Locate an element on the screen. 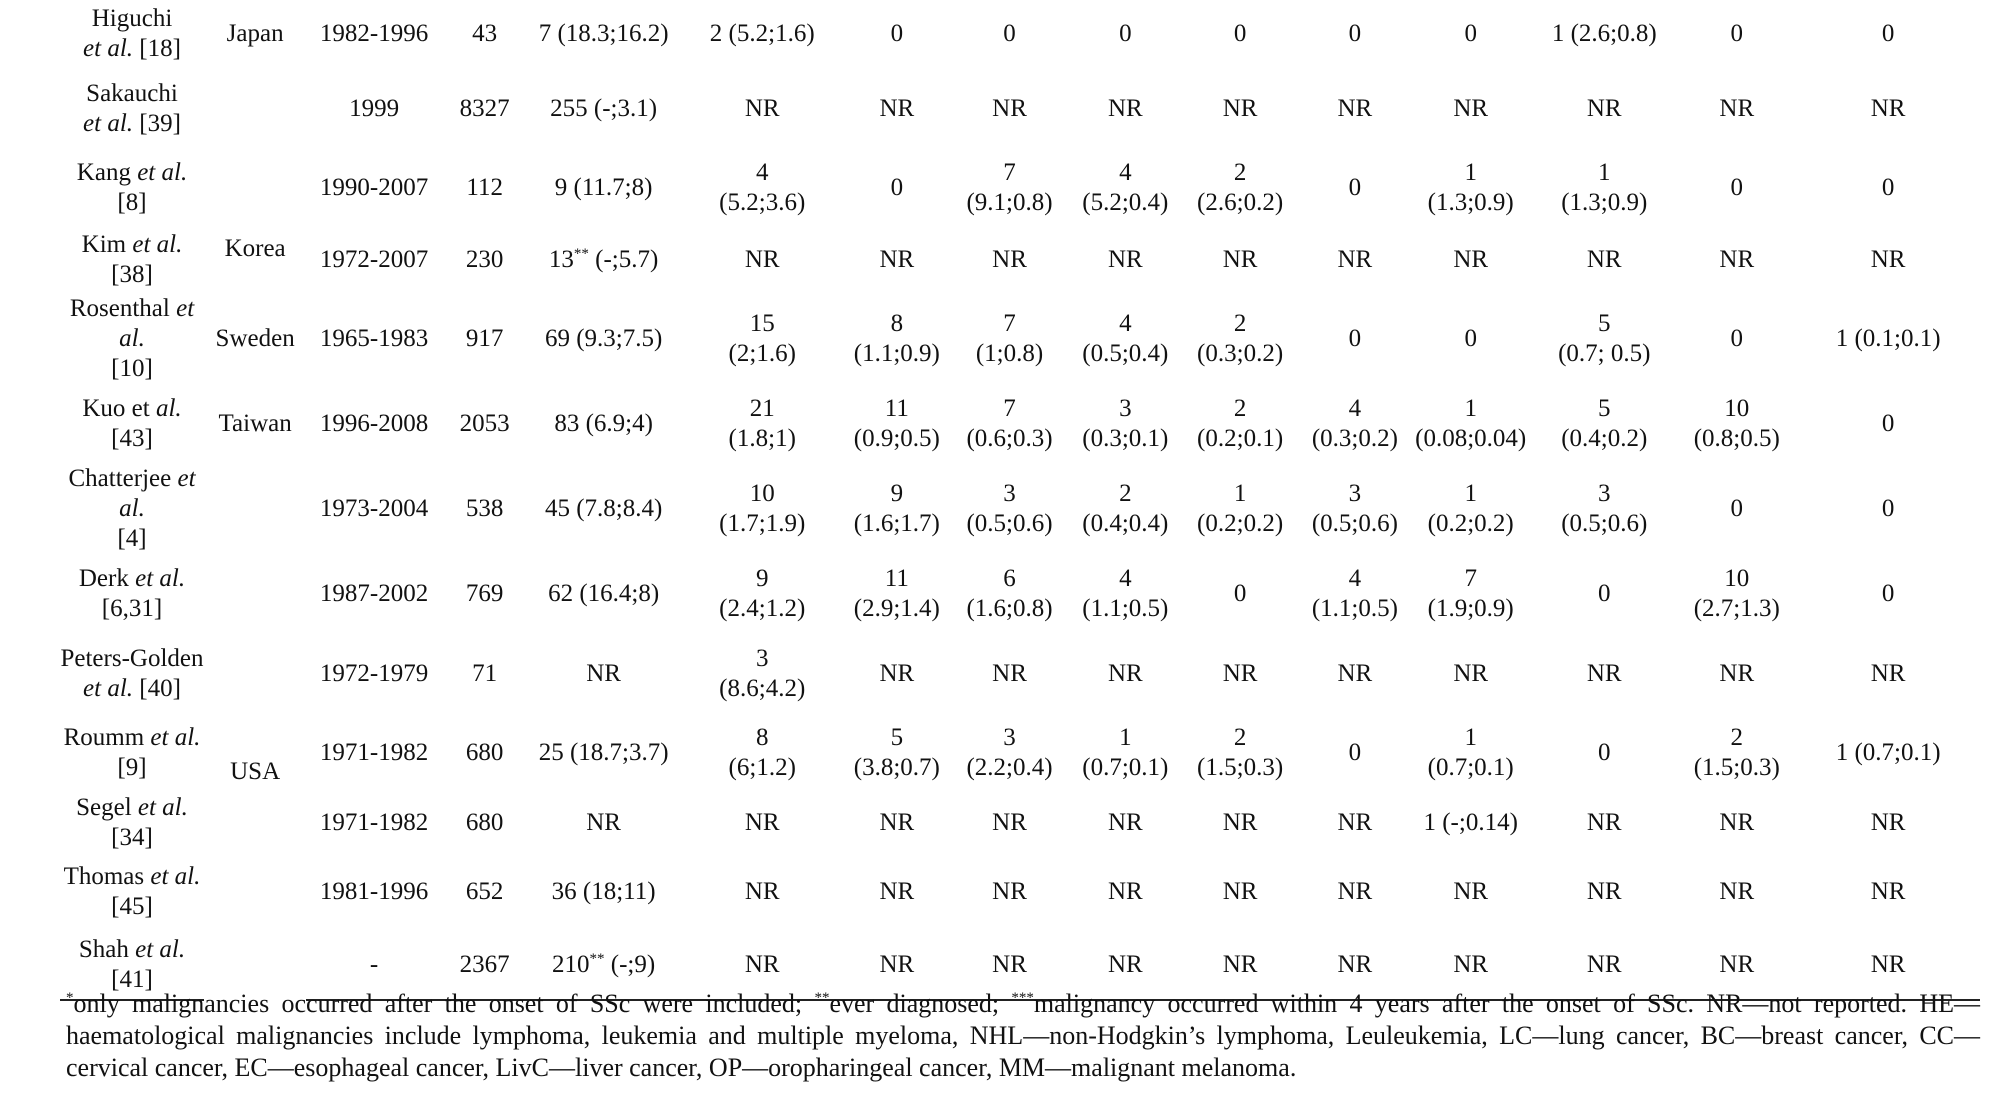  site-rates: (0.8;0.5) is located at coordinates (1736, 438).